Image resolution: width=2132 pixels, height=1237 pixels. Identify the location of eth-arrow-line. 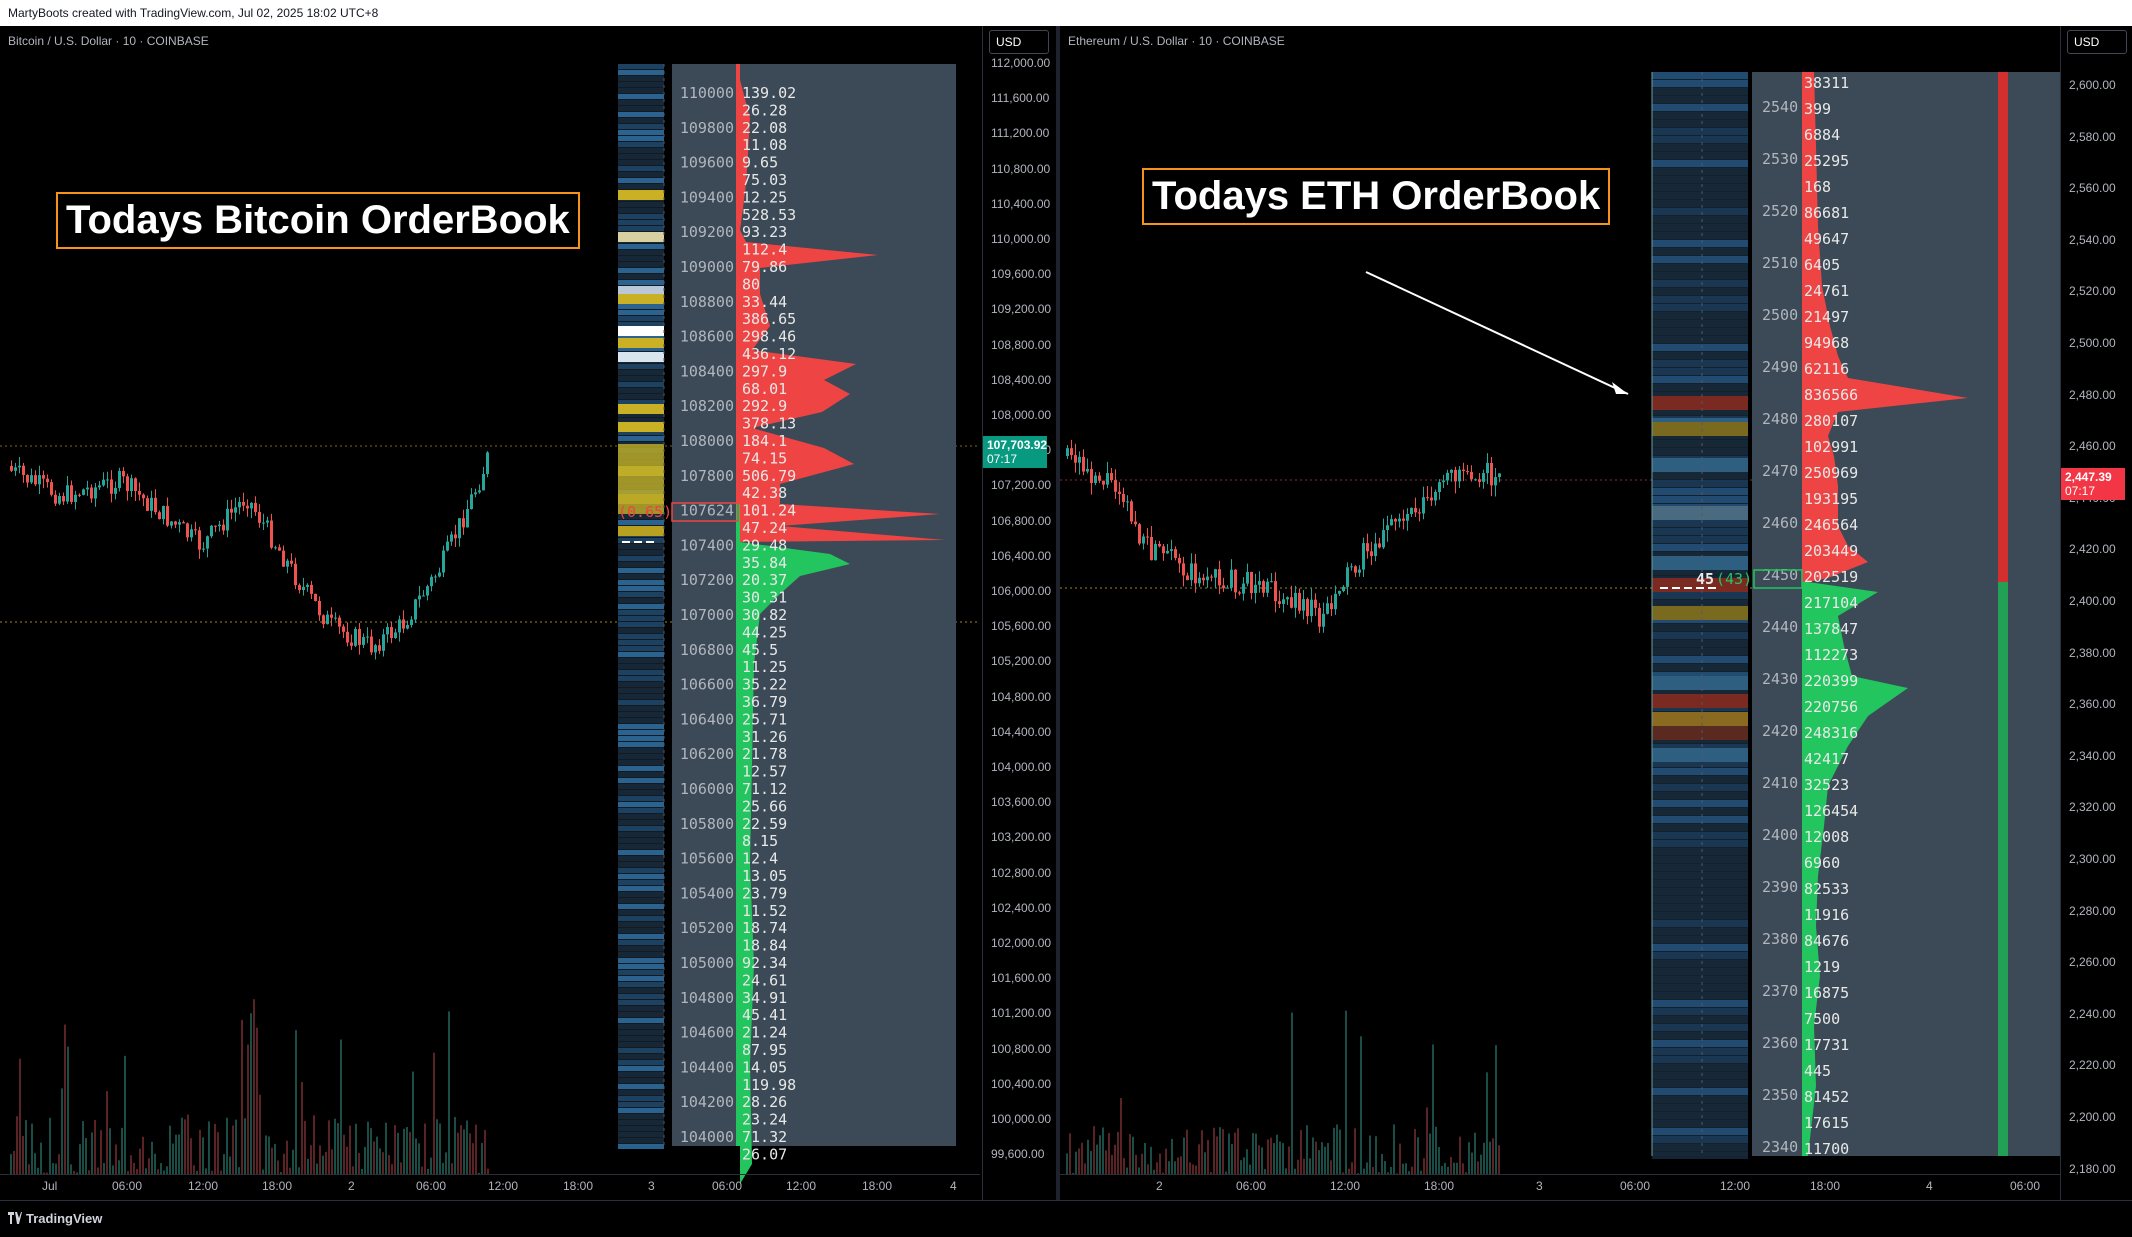
(1497, 333).